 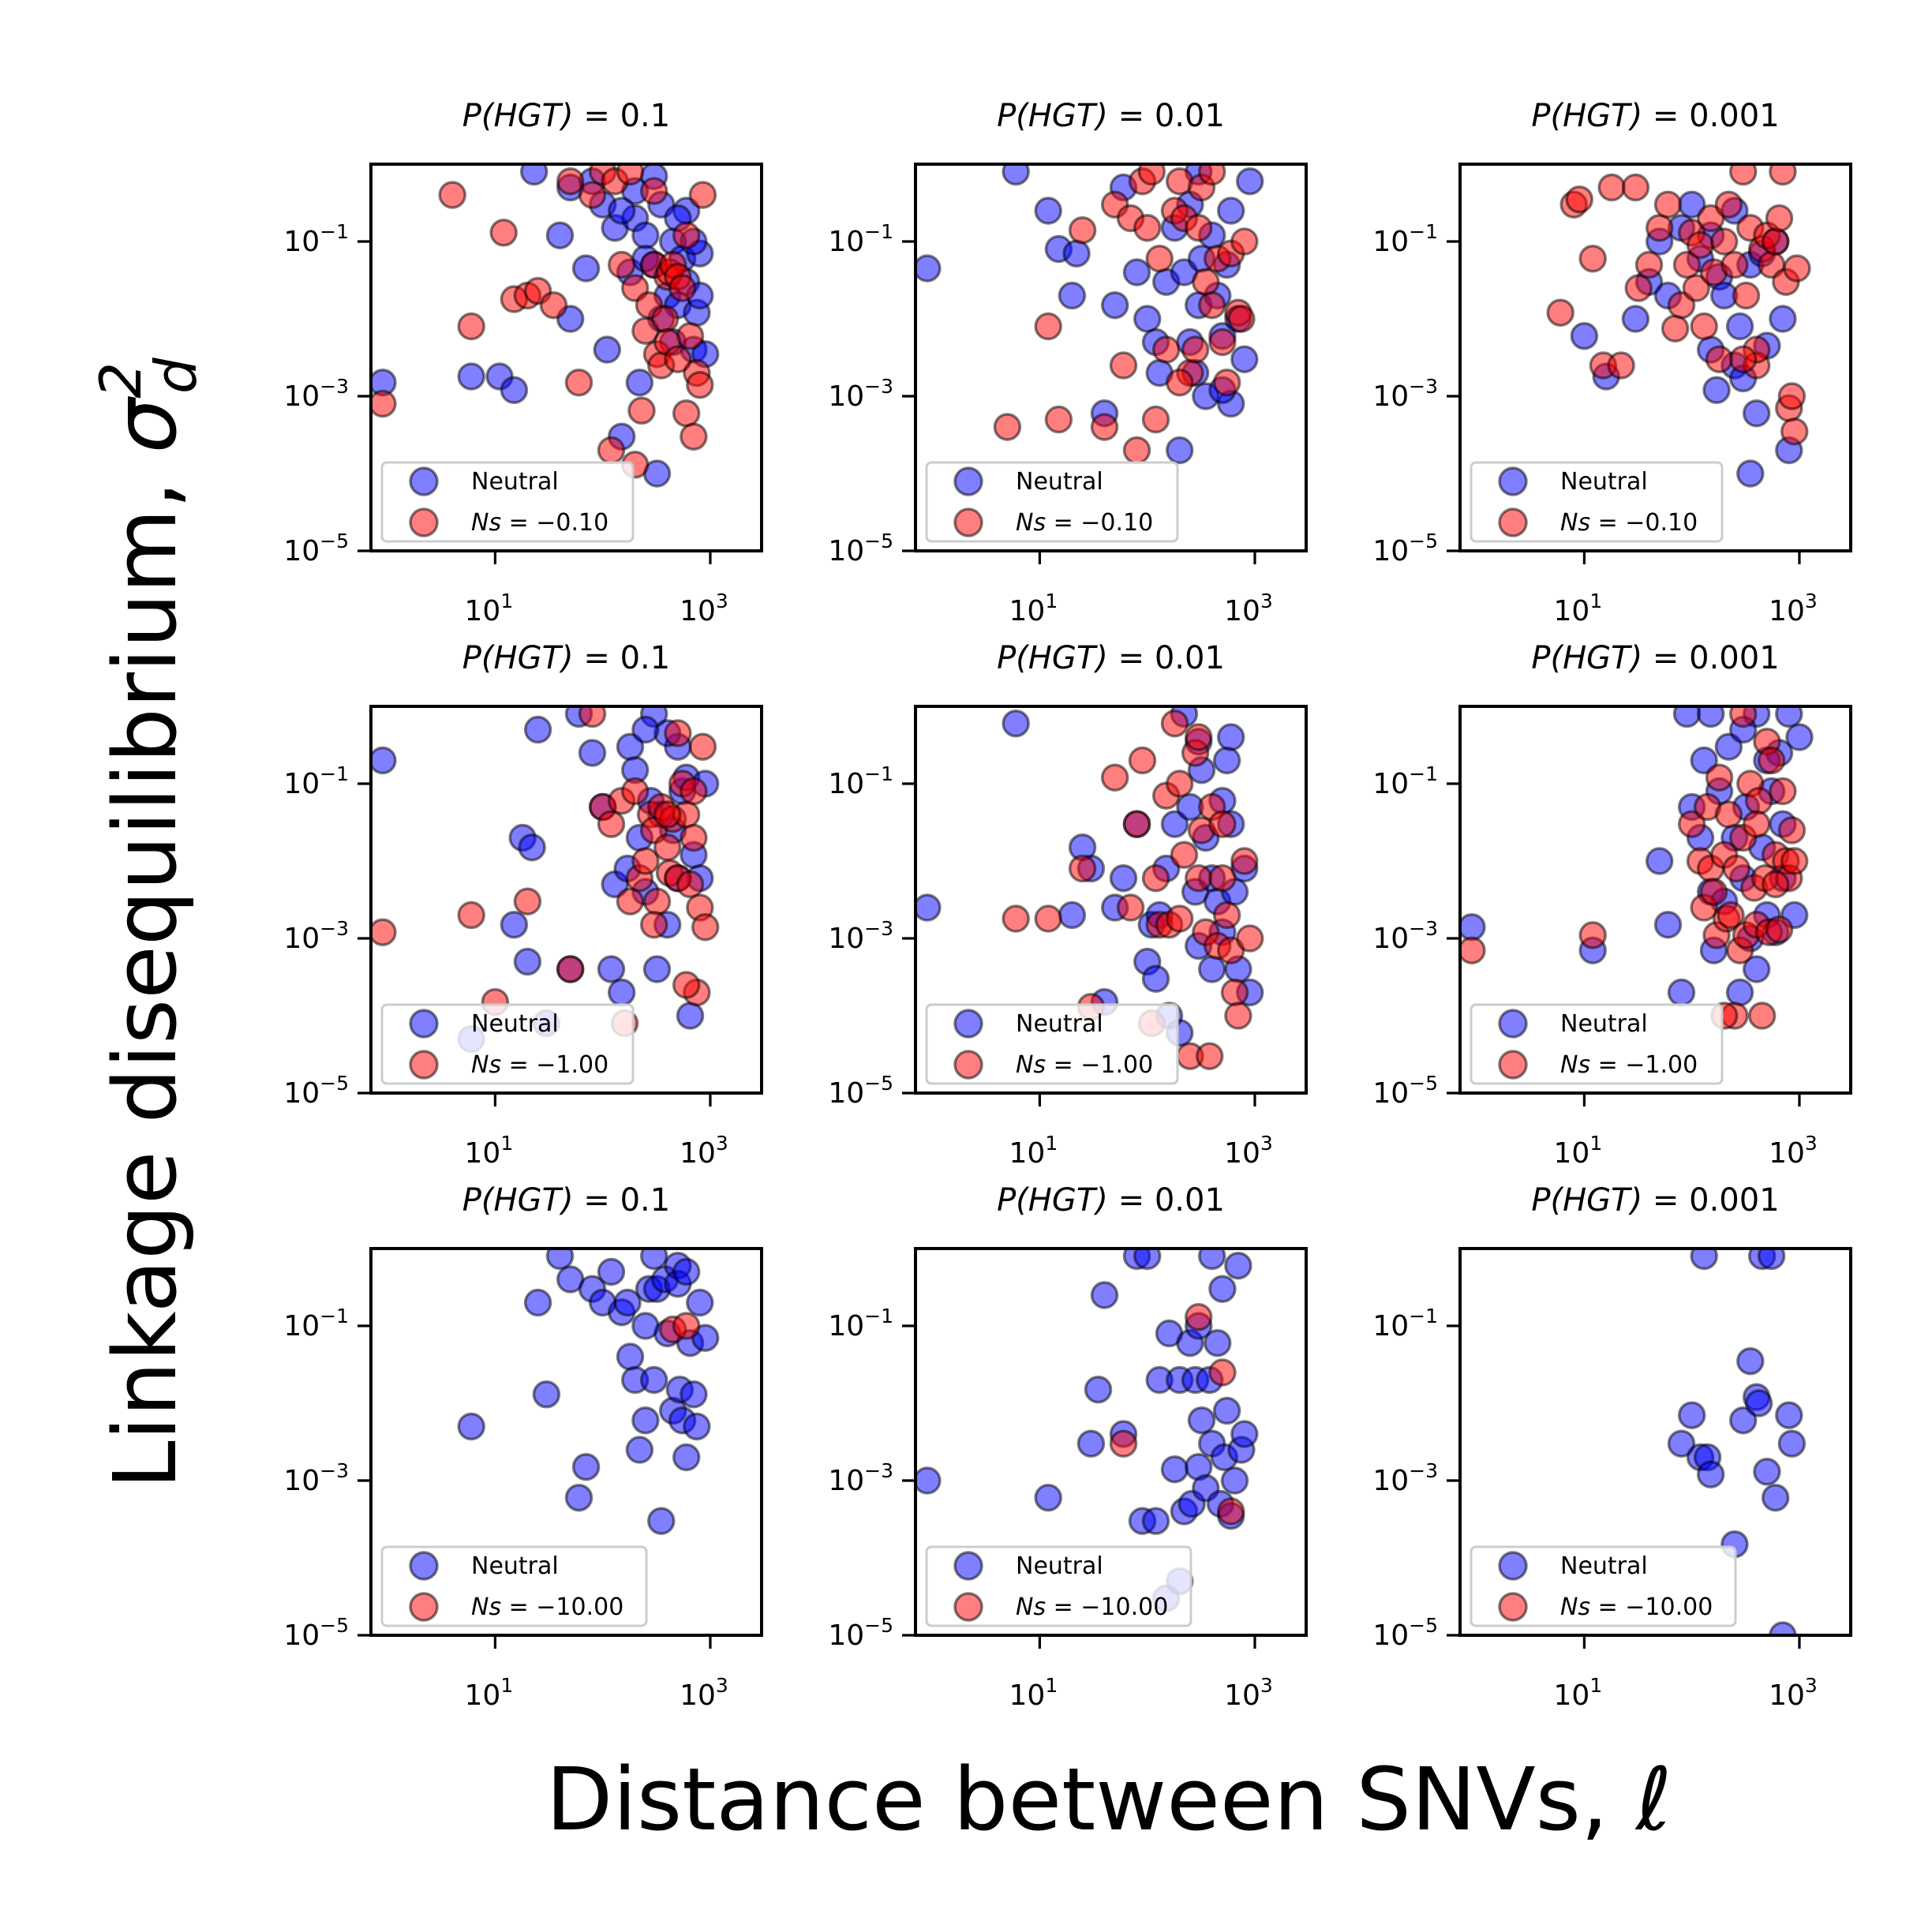 I want to click on legend-label: Ns = −0.10, so click(x=1084, y=523).